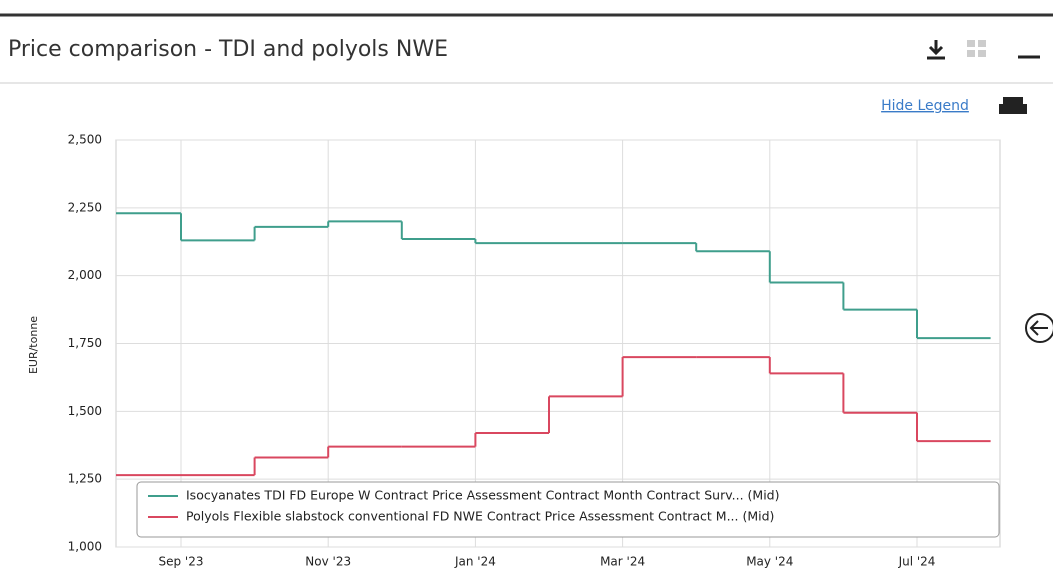 This screenshot has width=1053, height=575. What do you see at coordinates (1013, 105) in the screenshot?
I see `print-icon` at bounding box center [1013, 105].